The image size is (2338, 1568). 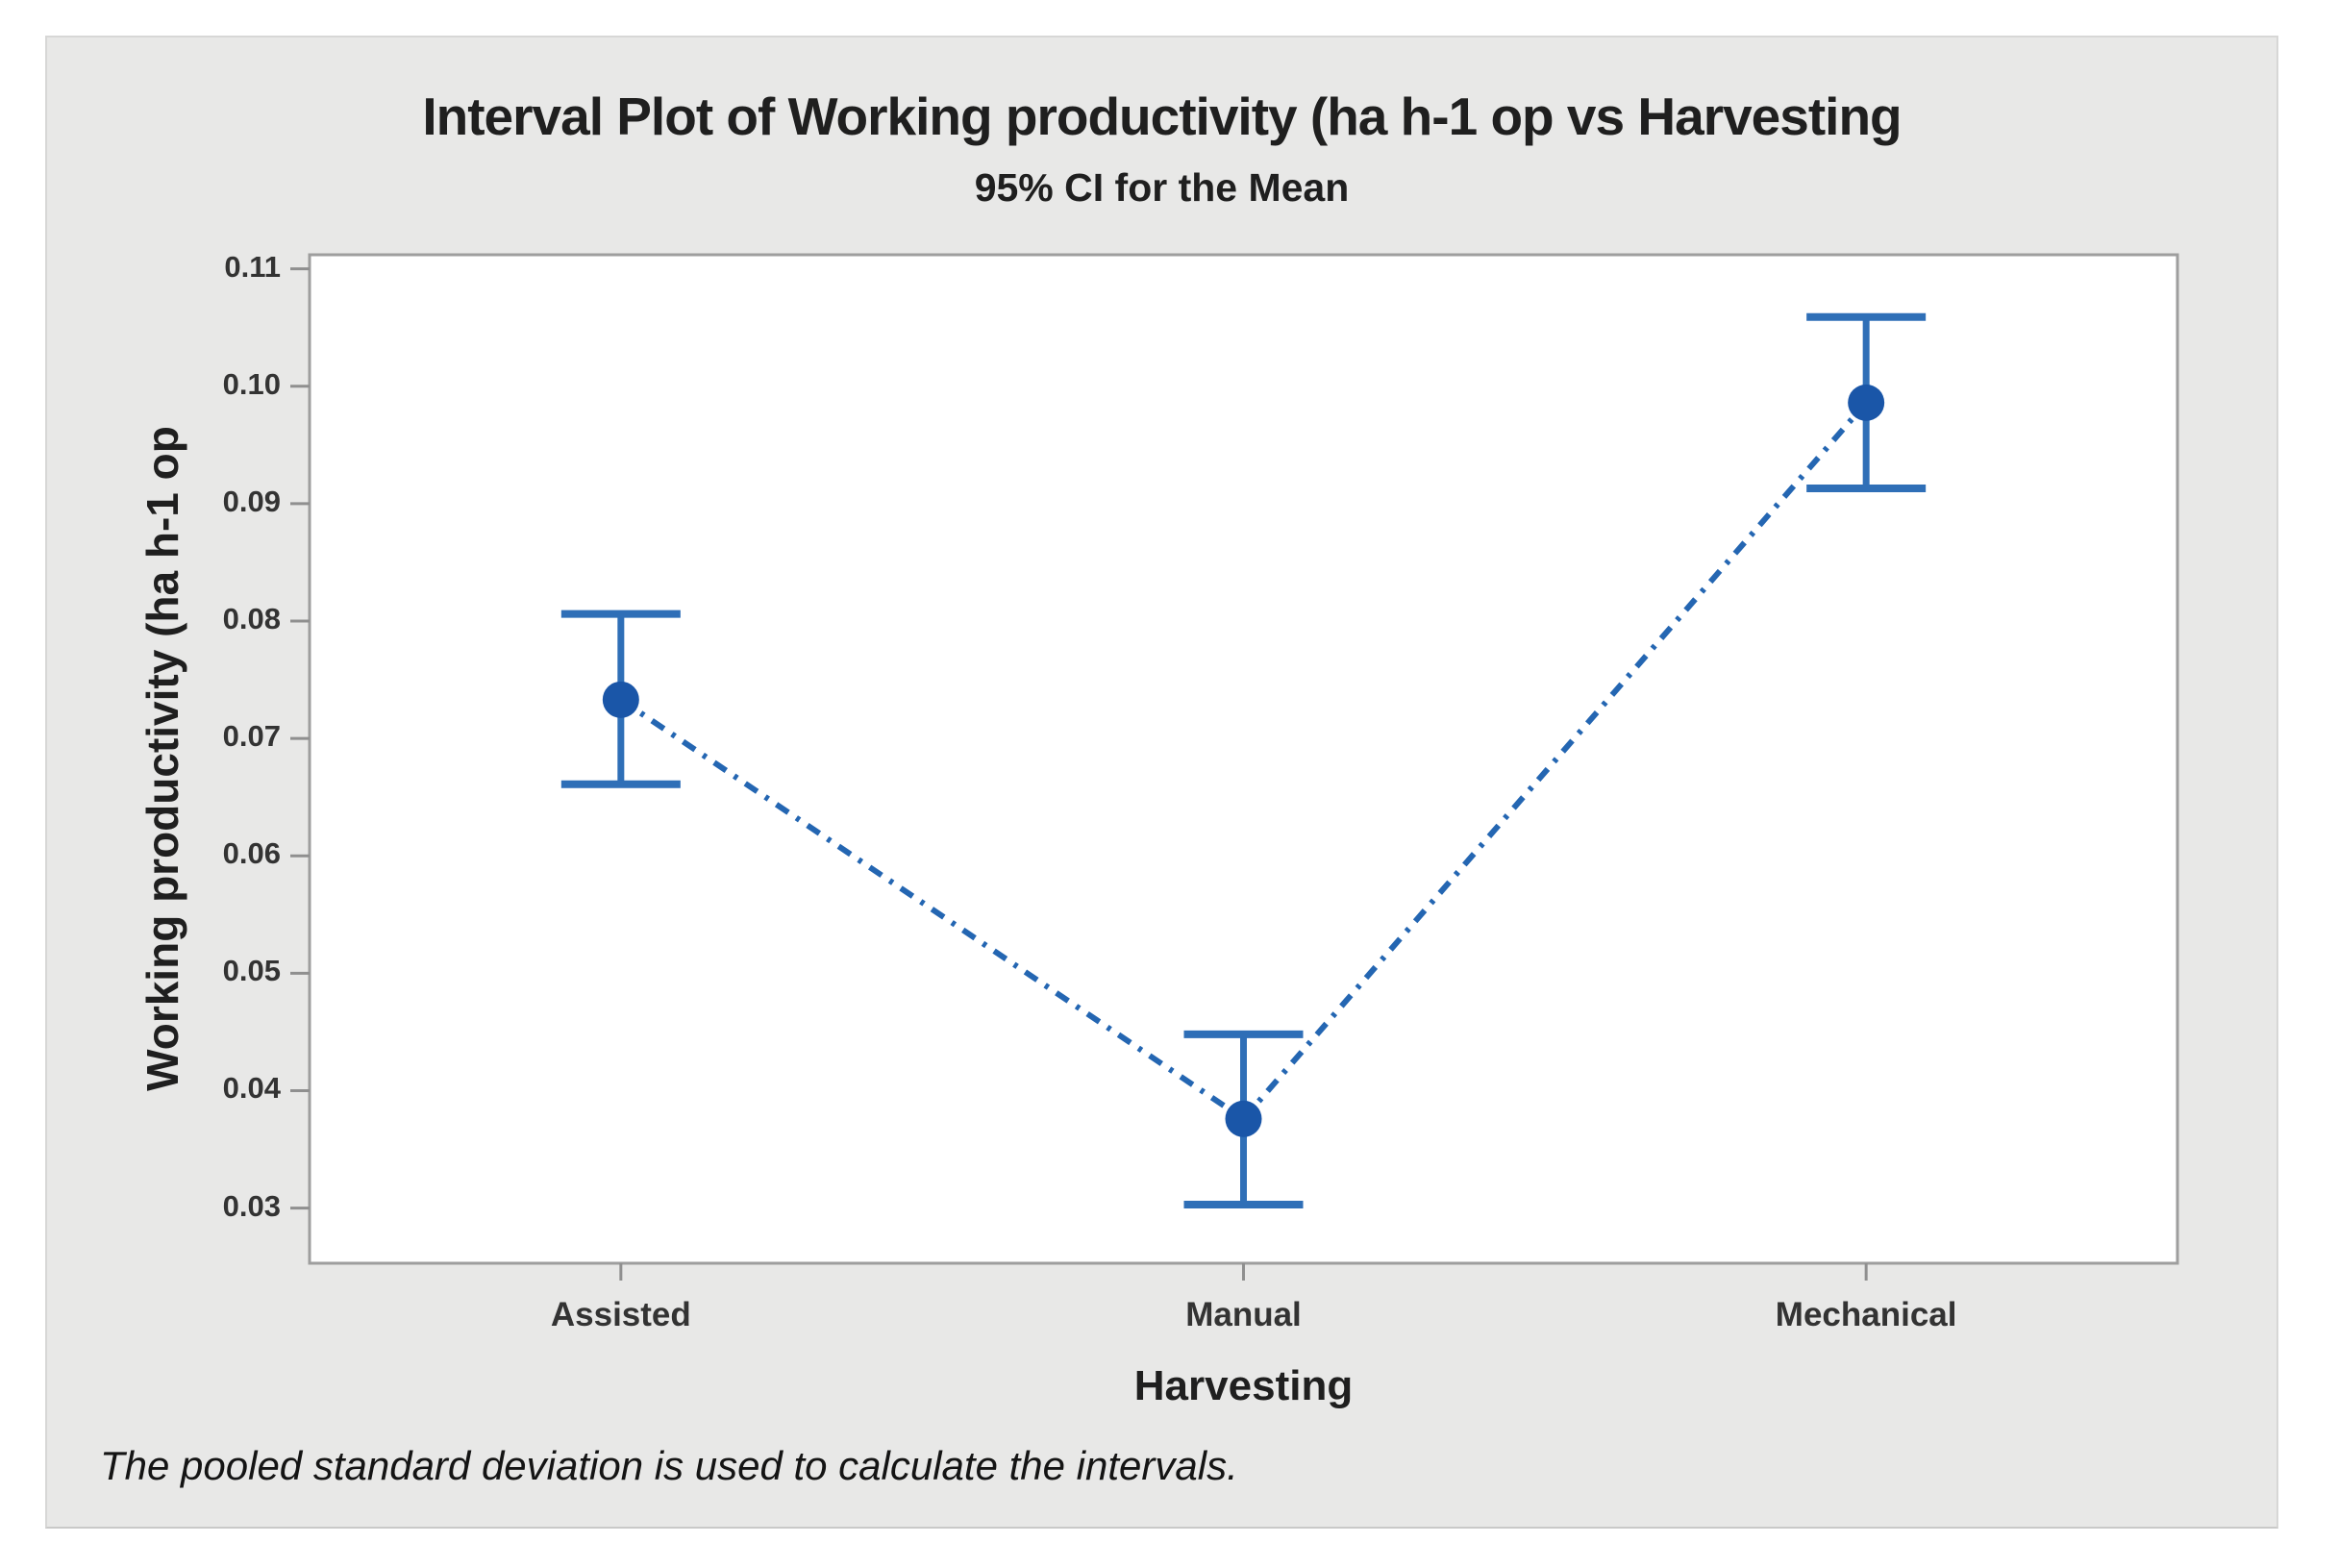 What do you see at coordinates (251, 971) in the screenshot?
I see `y-tick-label: 0.05` at bounding box center [251, 971].